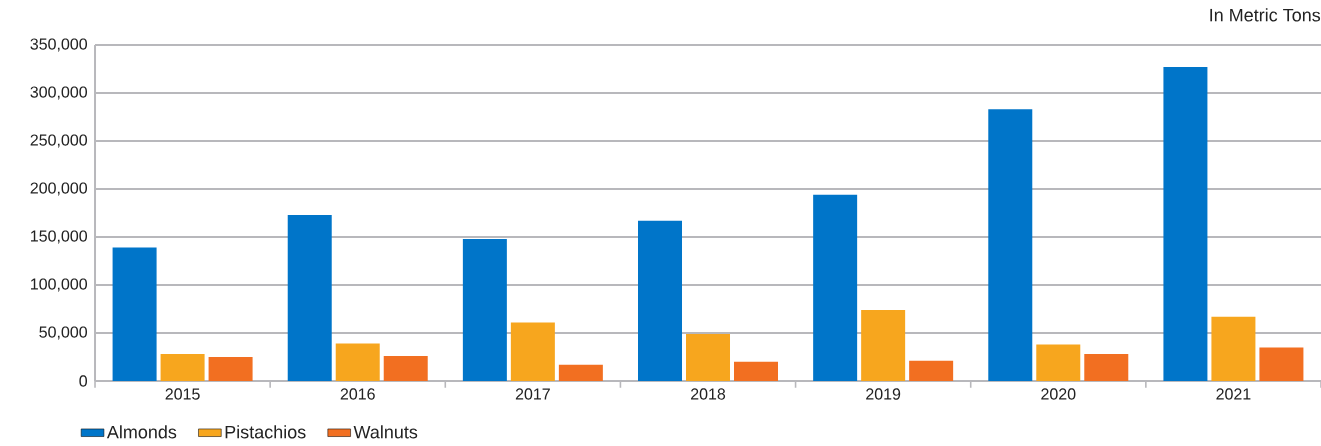  Describe the element at coordinates (182, 394) in the screenshot. I see `x-tick-label: 2015` at that location.